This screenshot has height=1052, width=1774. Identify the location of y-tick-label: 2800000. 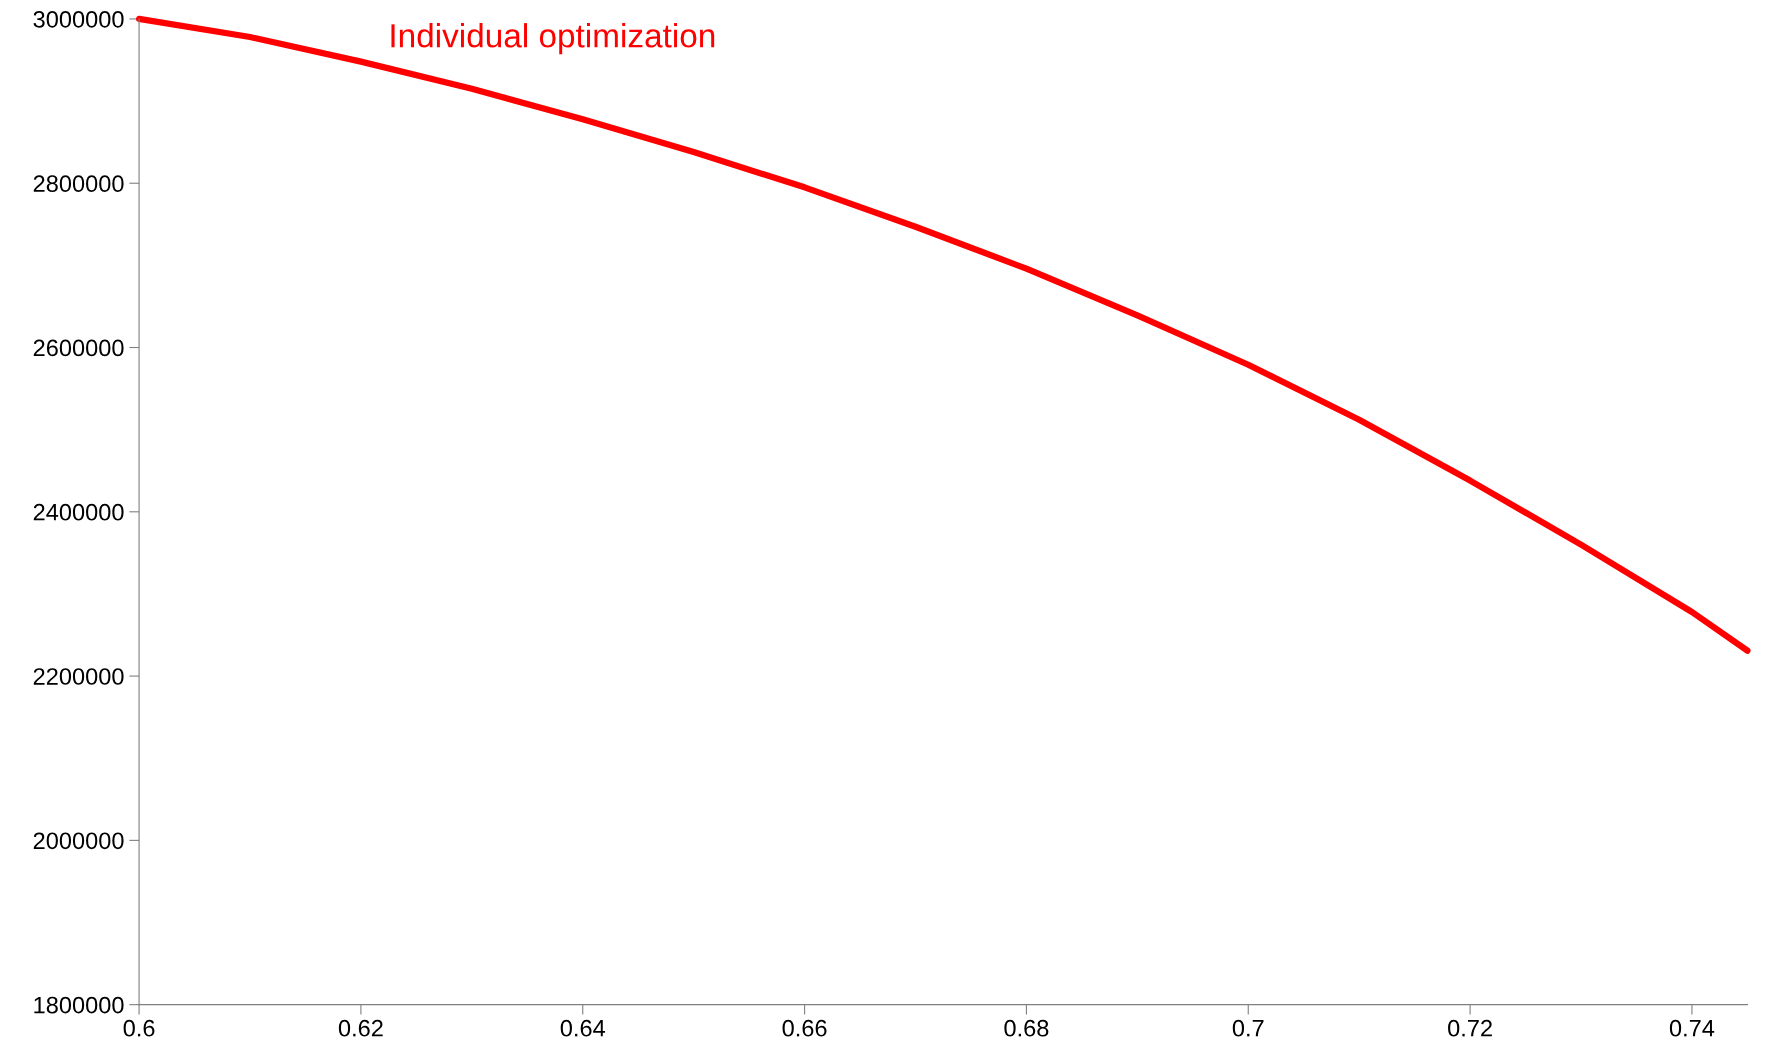
(78, 184).